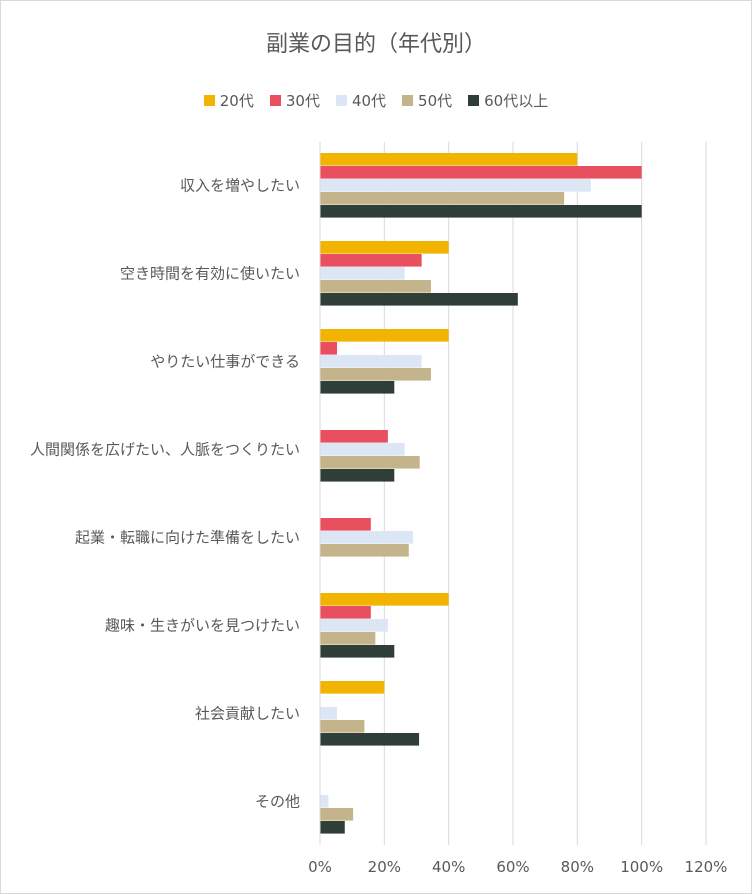 This screenshot has height=894, width=752. Describe the element at coordinates (225, 362) in the screenshot. I see `category-label: やりたい仕事ができる` at that location.